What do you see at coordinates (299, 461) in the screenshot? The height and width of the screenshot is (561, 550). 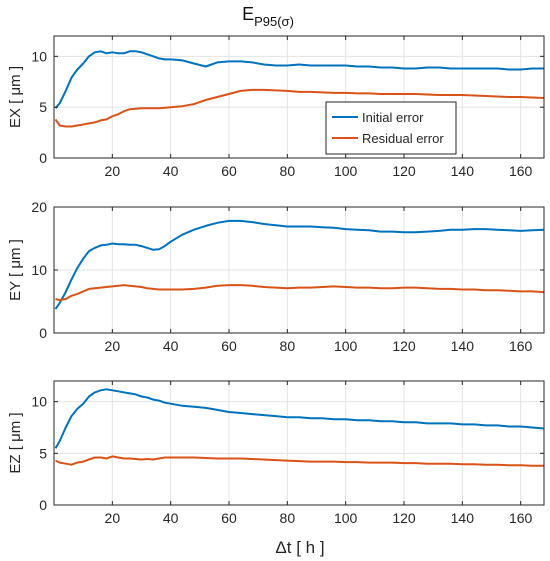 I see `ez-series-residual-error-line` at bounding box center [299, 461].